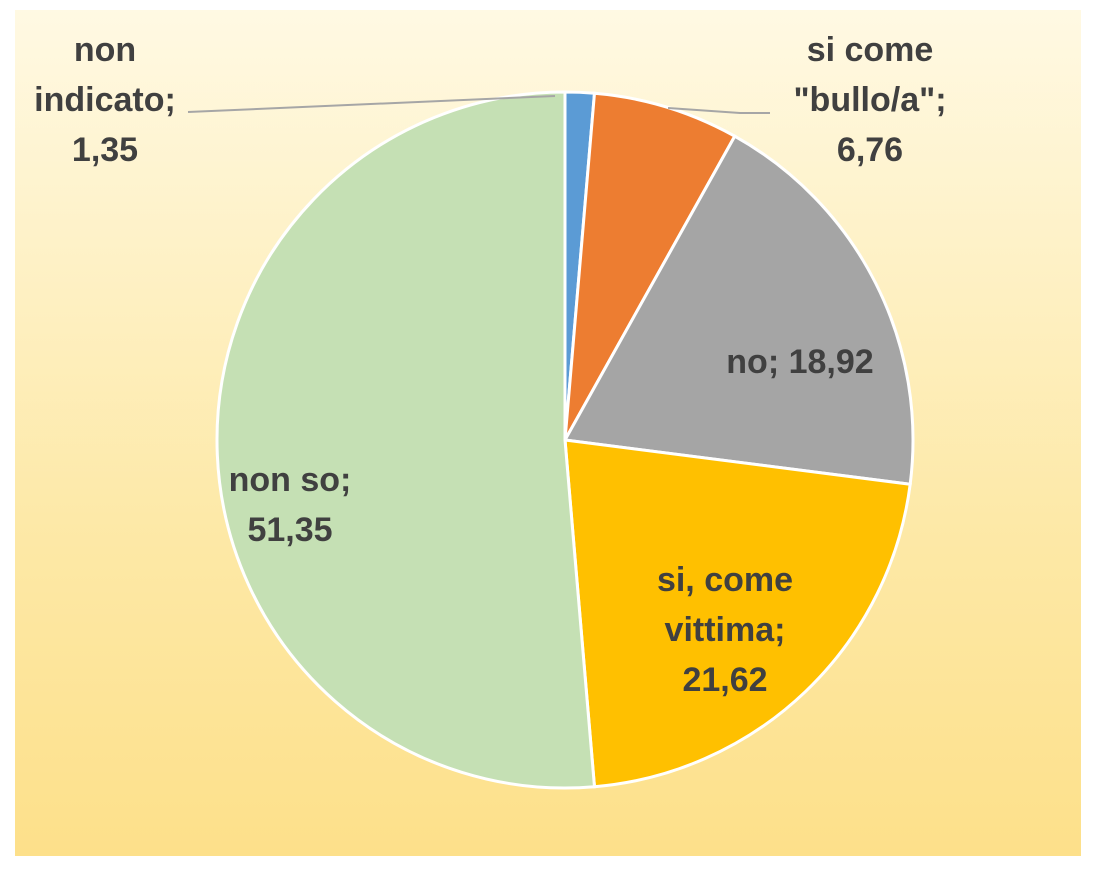 The width and height of the screenshot is (1096, 870). I want to click on label-category: non indicato, so click(99, 75).